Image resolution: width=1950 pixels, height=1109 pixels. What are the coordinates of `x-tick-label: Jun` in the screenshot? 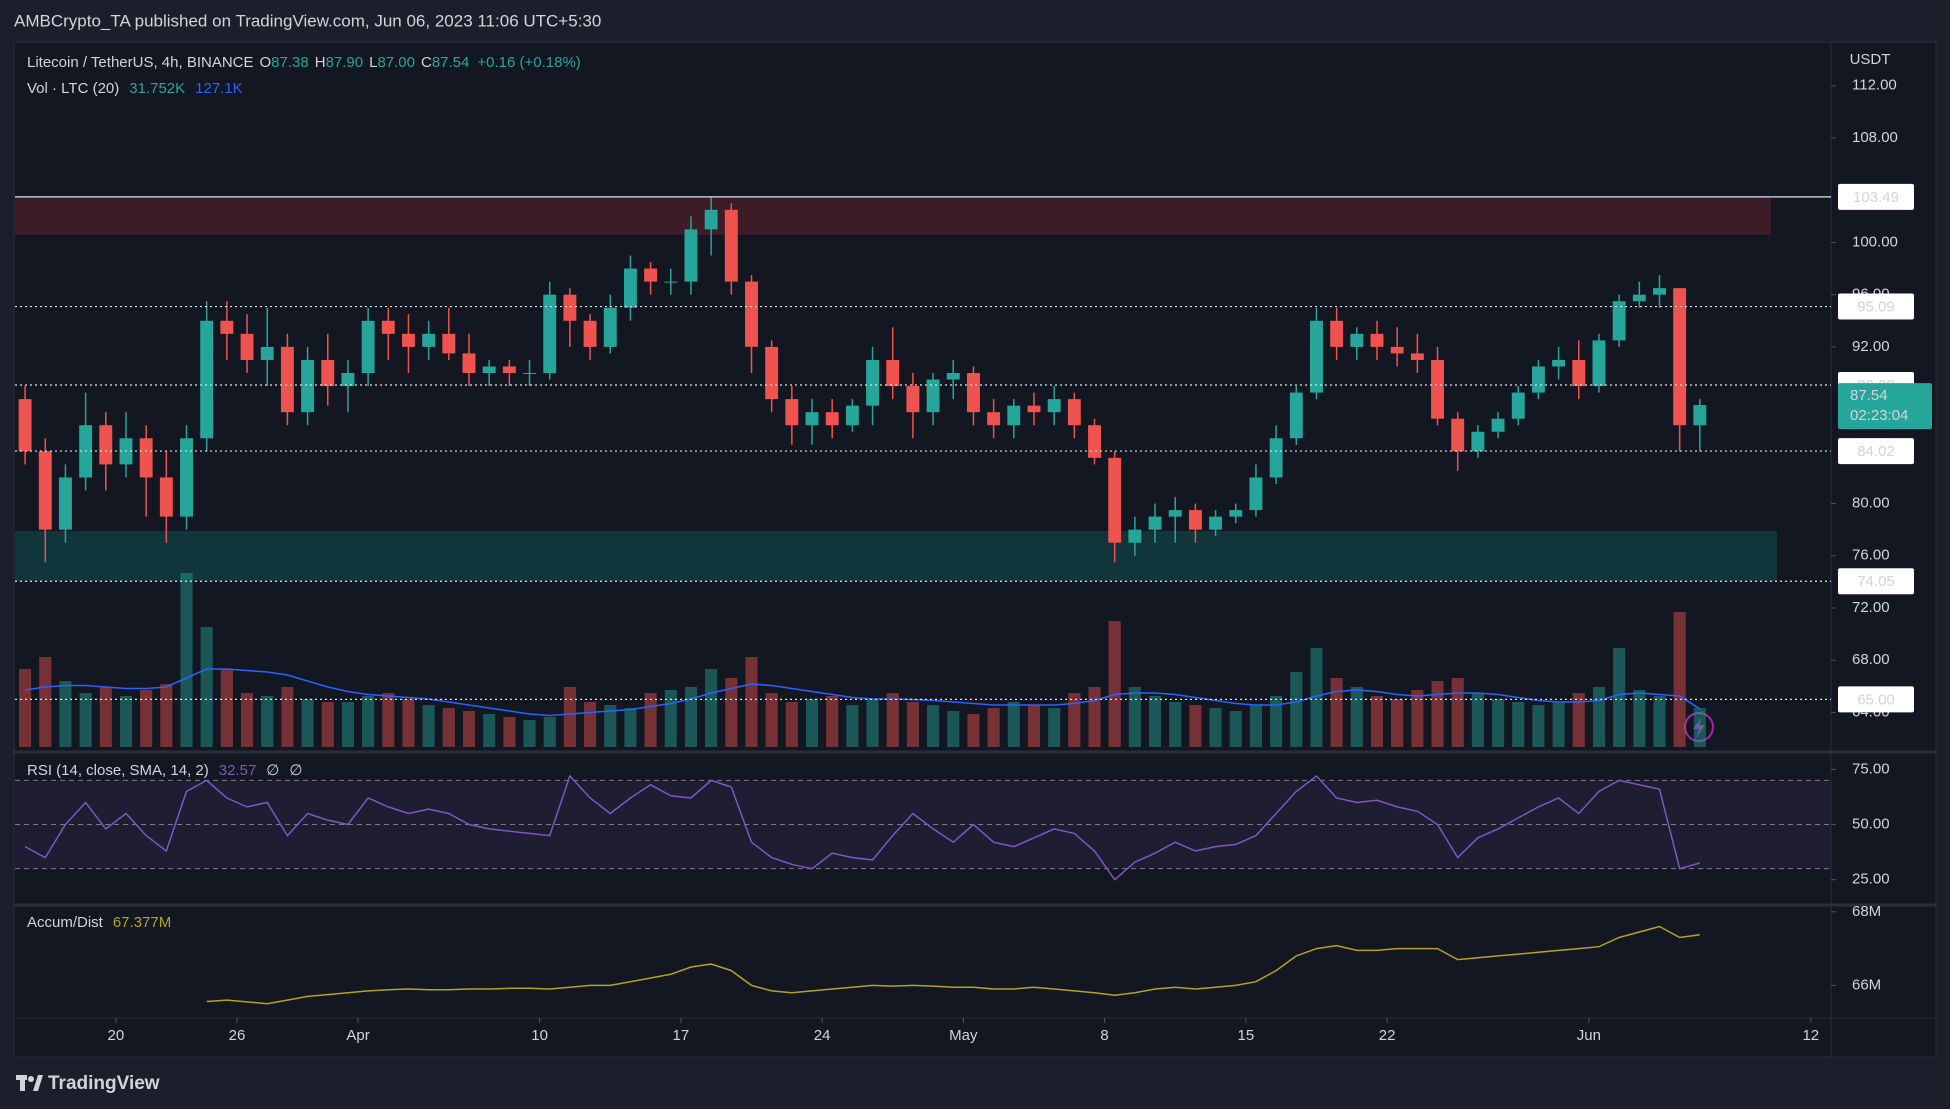 It's located at (1589, 1035).